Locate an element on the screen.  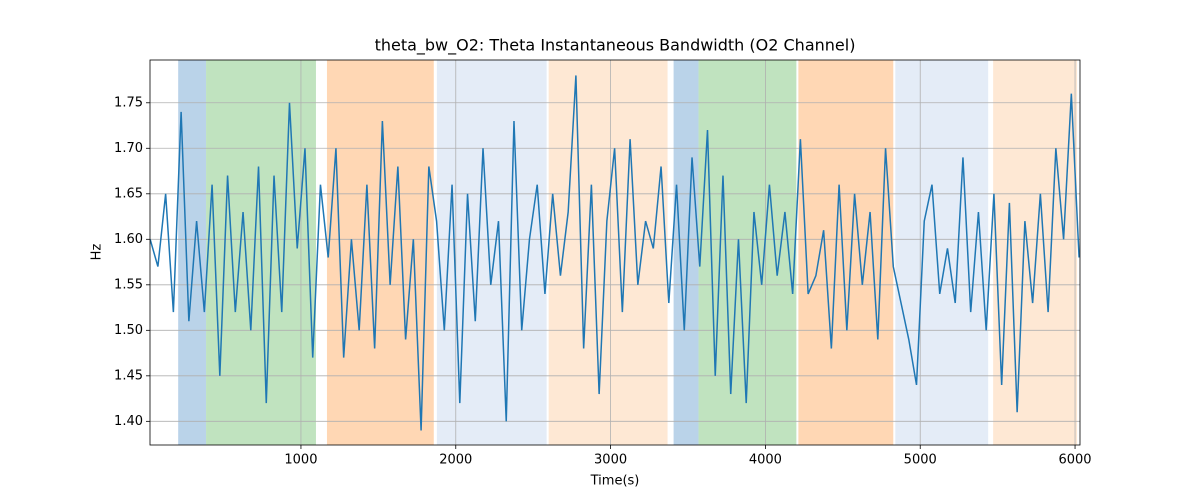
y-tick-label: 1.40 is located at coordinates (128, 421).